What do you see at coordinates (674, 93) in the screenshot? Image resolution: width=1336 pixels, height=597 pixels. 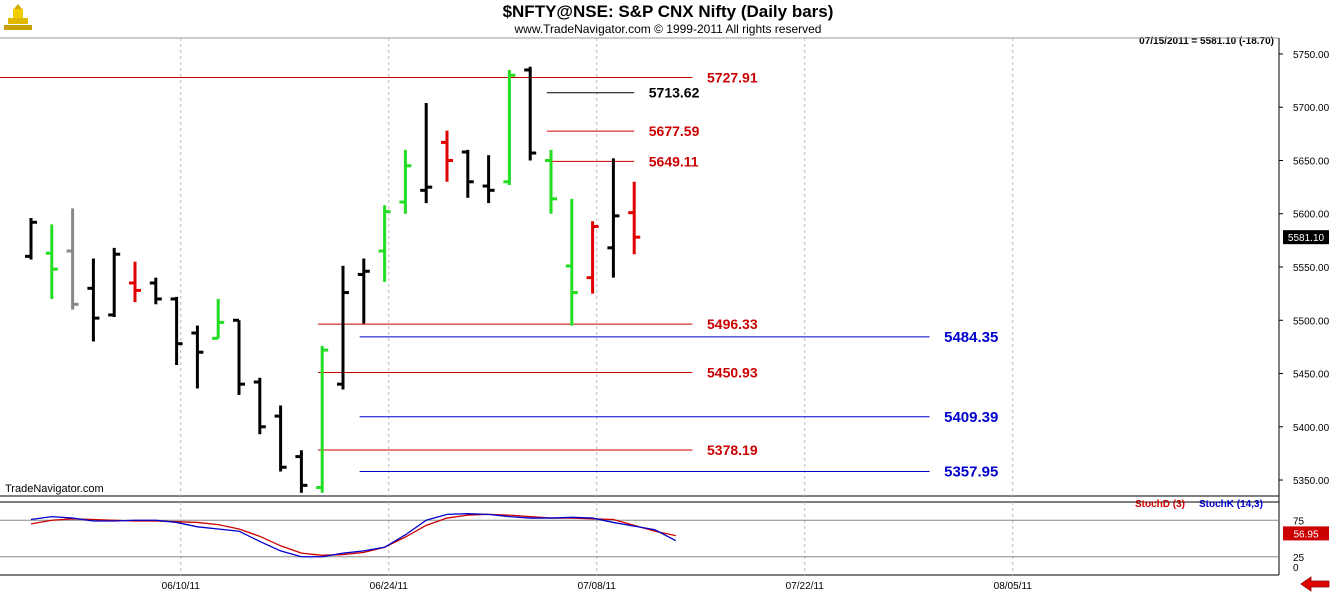 I see `level-label: 5713.62` at bounding box center [674, 93].